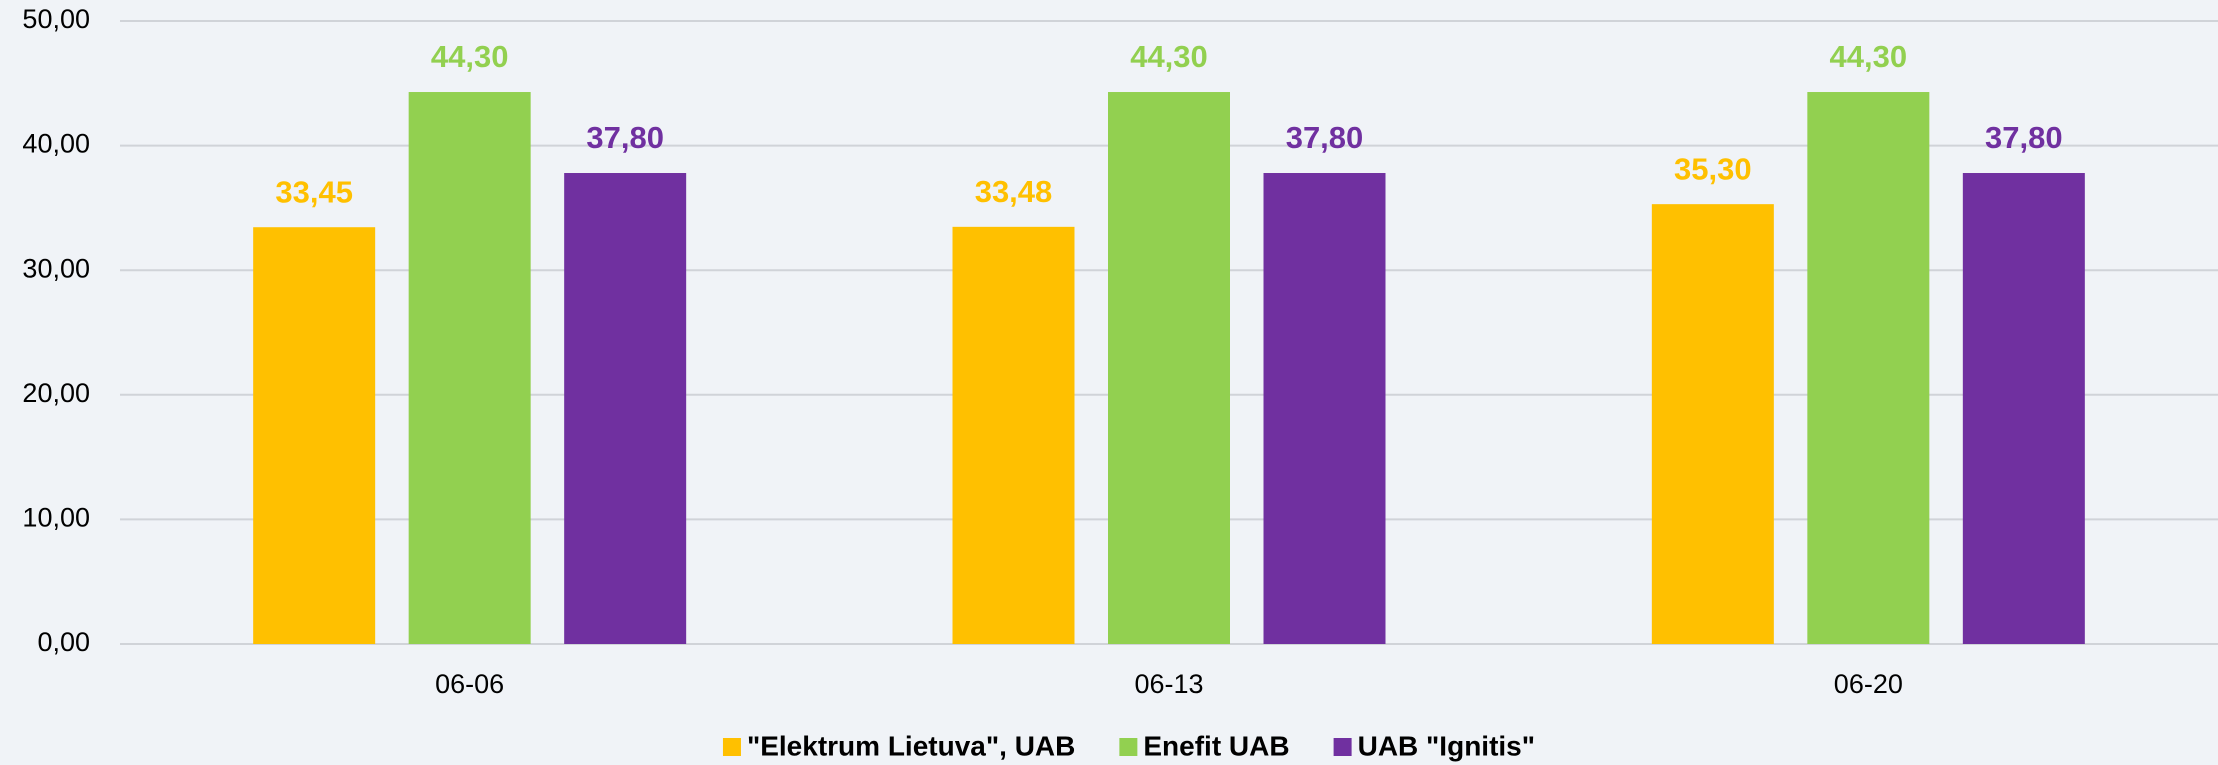  I want to click on x-tick-label: 06-20, so click(1868, 684).